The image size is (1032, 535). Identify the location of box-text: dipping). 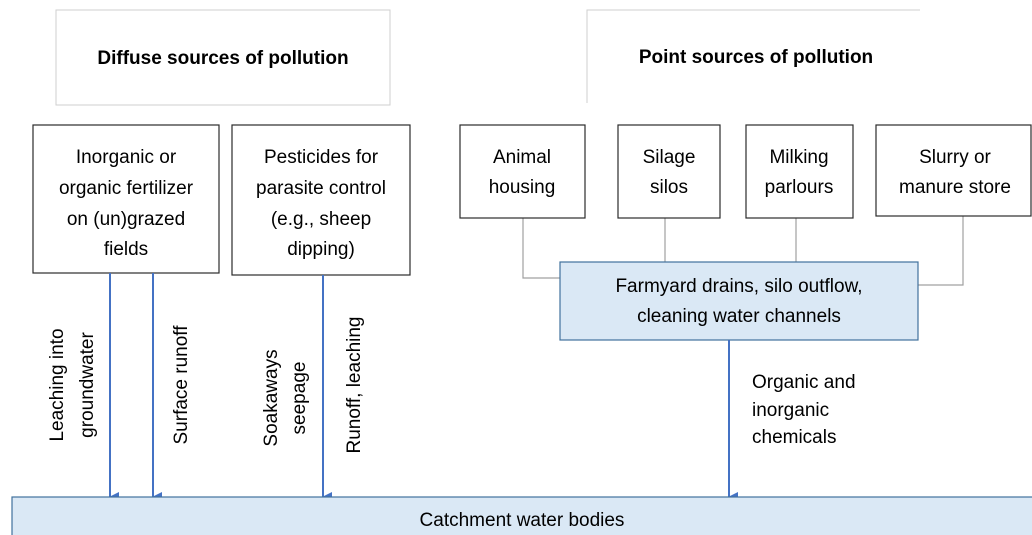
(321, 249).